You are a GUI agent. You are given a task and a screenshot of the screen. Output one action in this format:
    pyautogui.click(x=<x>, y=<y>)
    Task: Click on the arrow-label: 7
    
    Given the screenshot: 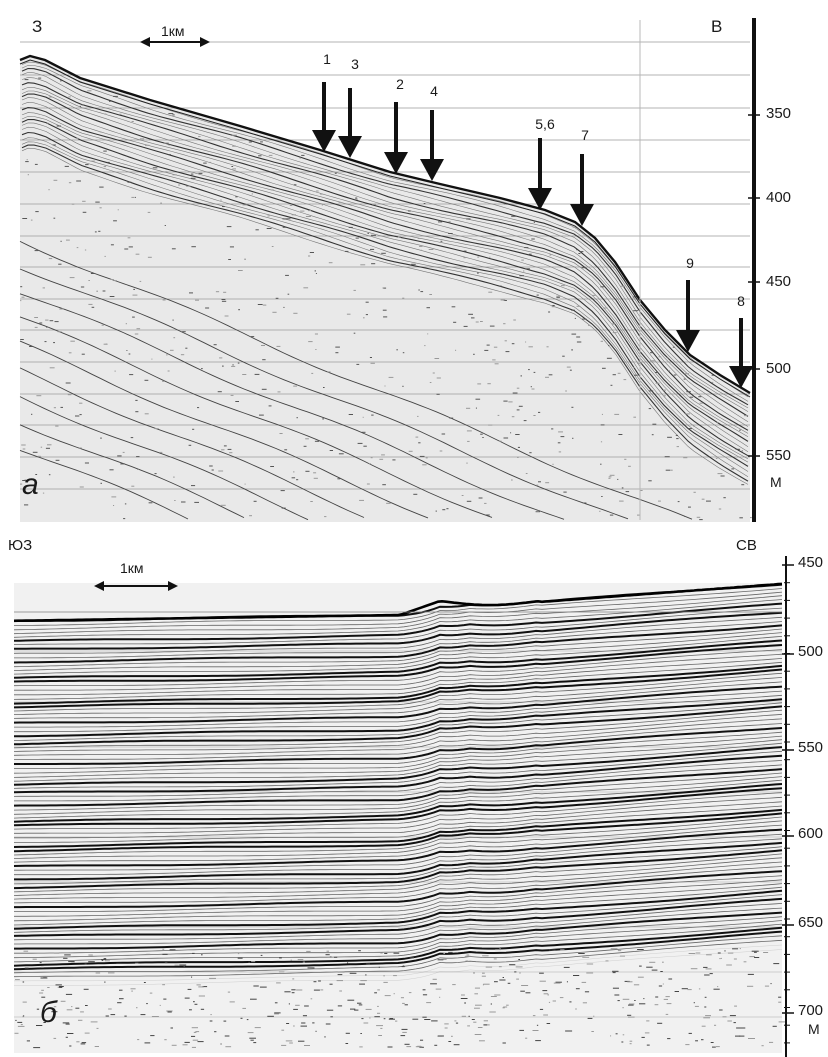 What is the action you would take?
    pyautogui.click(x=585, y=135)
    